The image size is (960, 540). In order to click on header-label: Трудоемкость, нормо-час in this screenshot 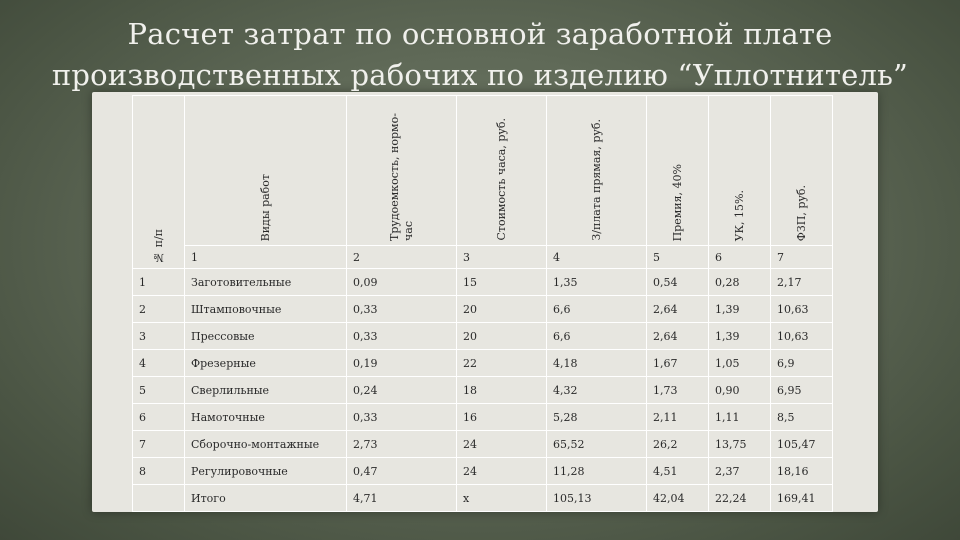, I will do `click(401, 177)`.